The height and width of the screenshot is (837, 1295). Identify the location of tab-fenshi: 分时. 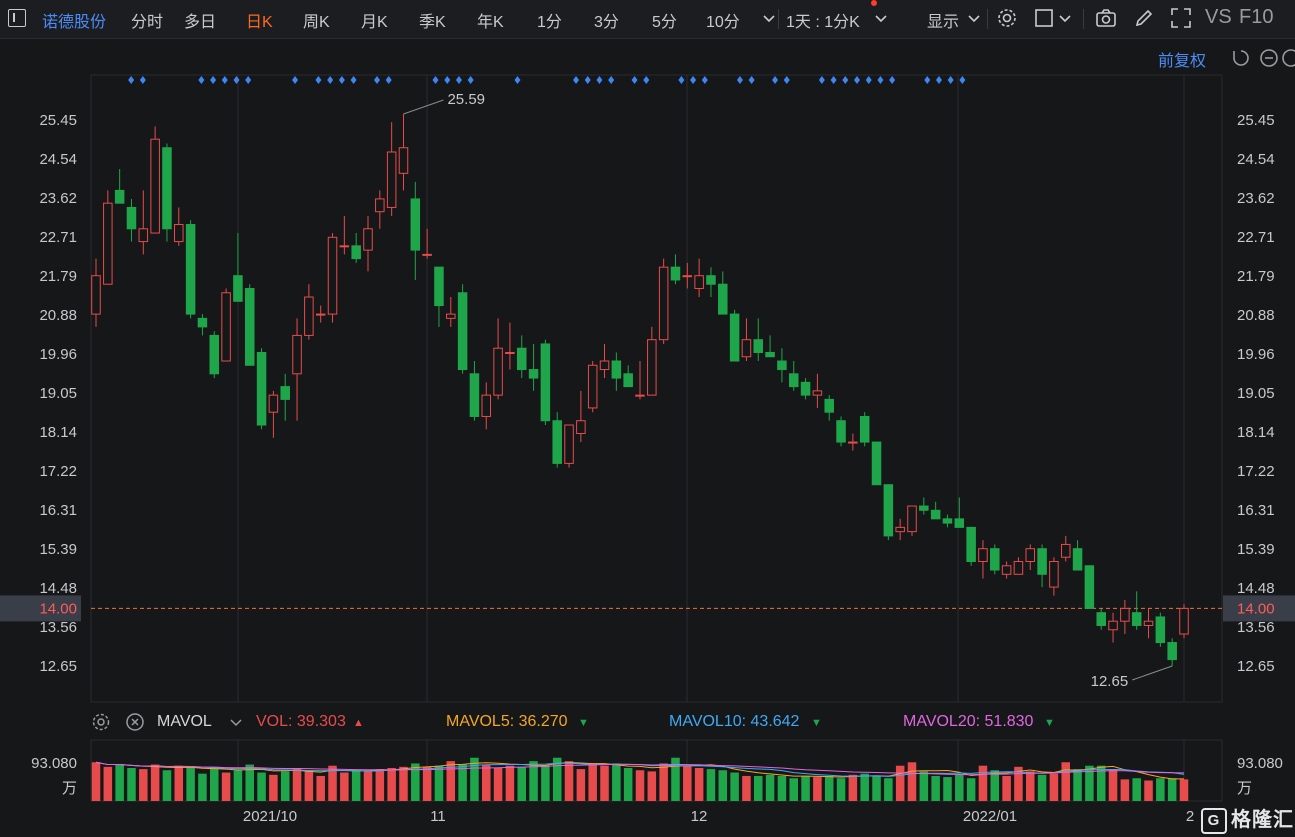
(147, 22).